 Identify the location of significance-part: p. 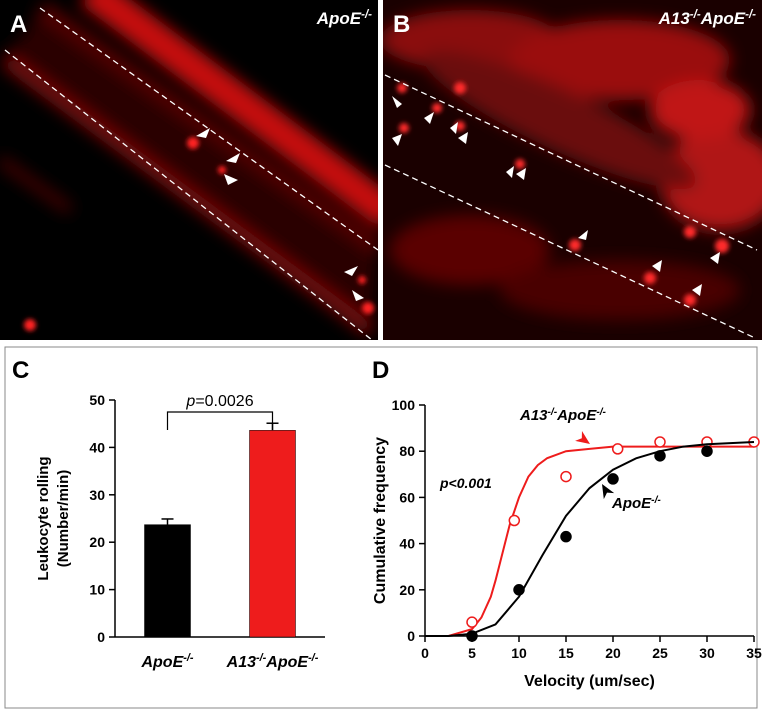
(190, 401).